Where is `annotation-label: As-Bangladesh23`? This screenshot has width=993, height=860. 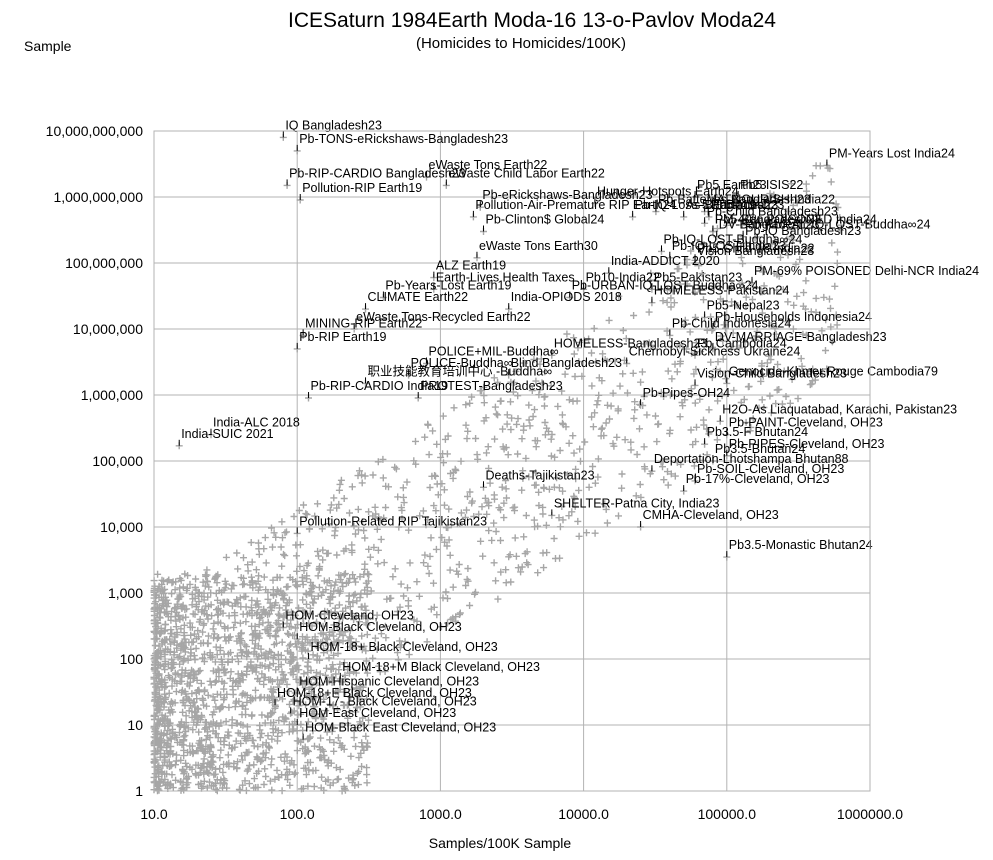
annotation-label: As-Bangladesh23 is located at coordinates (735, 205).